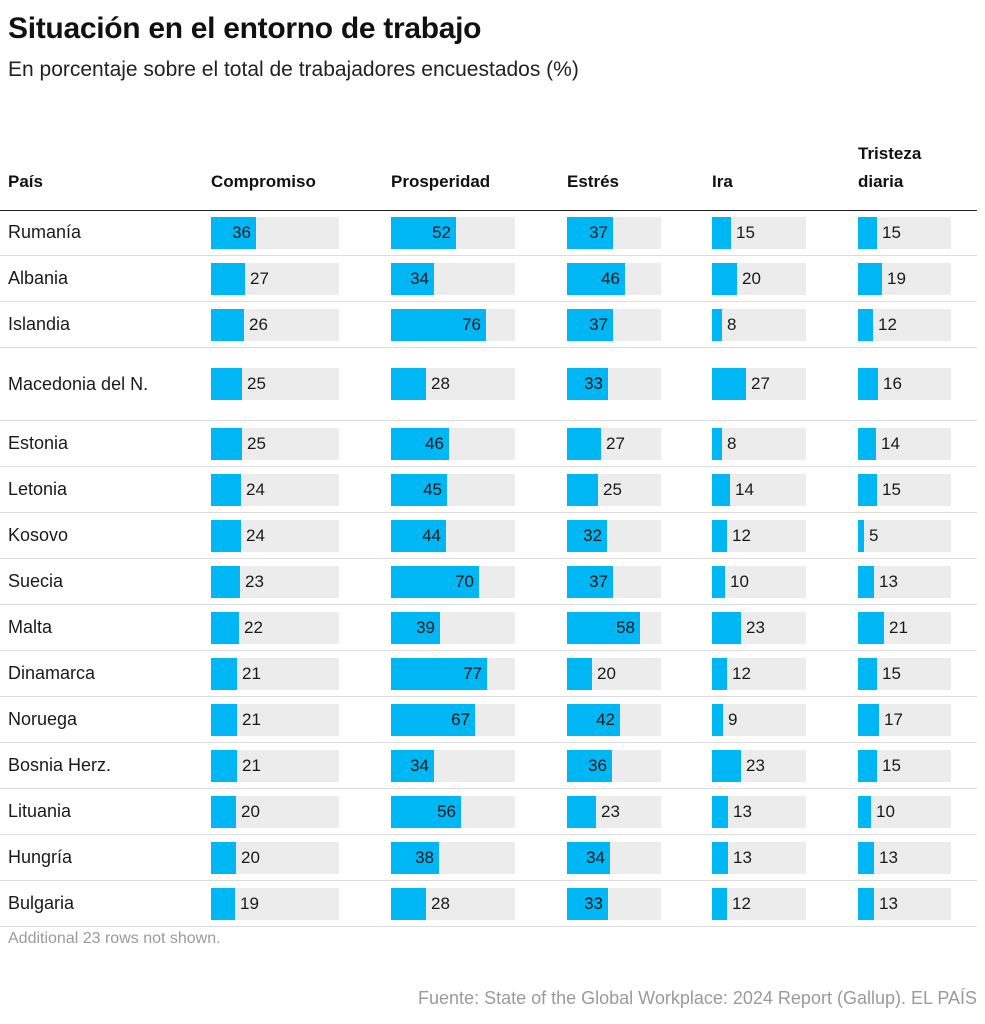  Describe the element at coordinates (896, 278) in the screenshot. I see `tristeza-value-label: 19` at that location.